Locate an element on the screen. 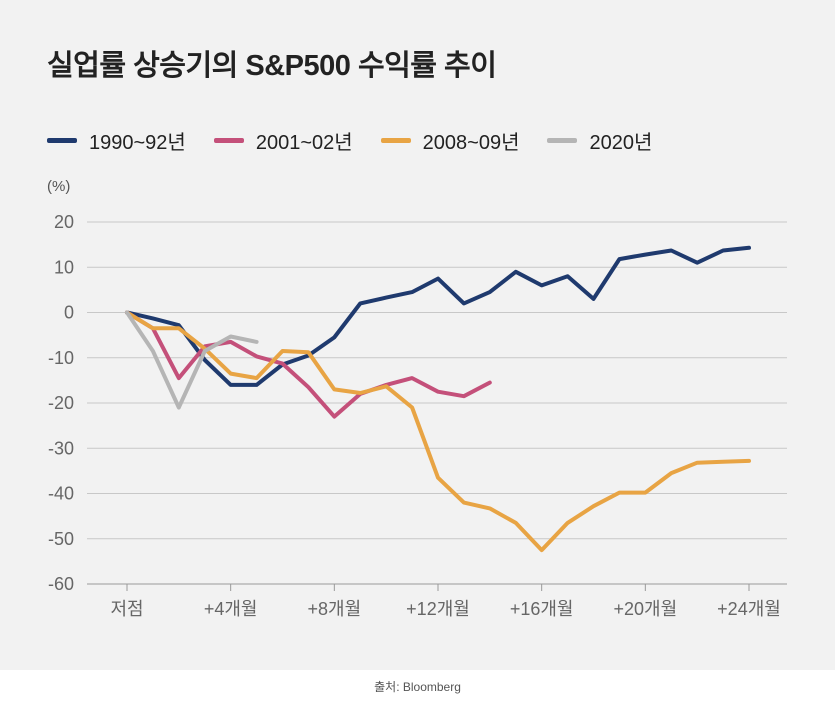 The image size is (835, 702). legend-label: 2008~09년 is located at coordinates (471, 143).